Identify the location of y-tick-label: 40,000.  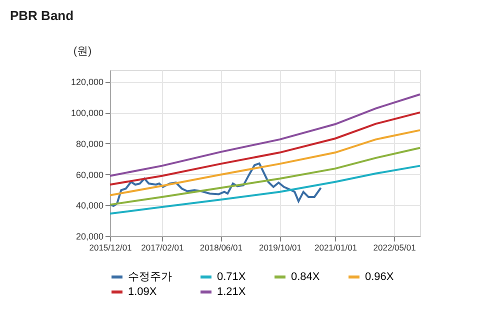
(90, 205).